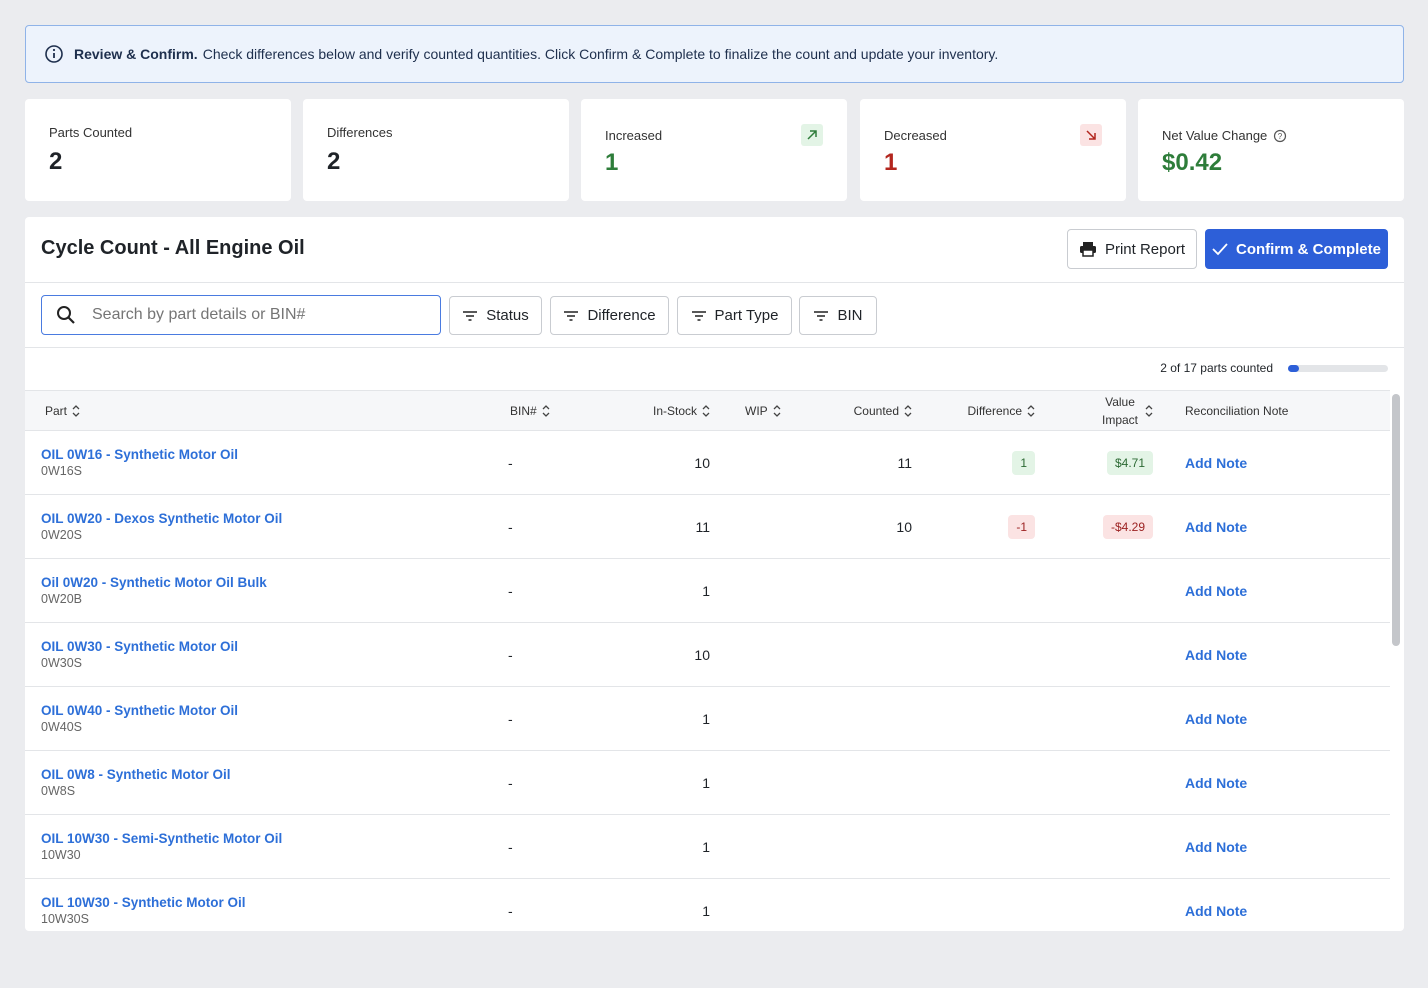  Describe the element at coordinates (61, 471) in the screenshot. I see `part-code: 0W16S` at that location.